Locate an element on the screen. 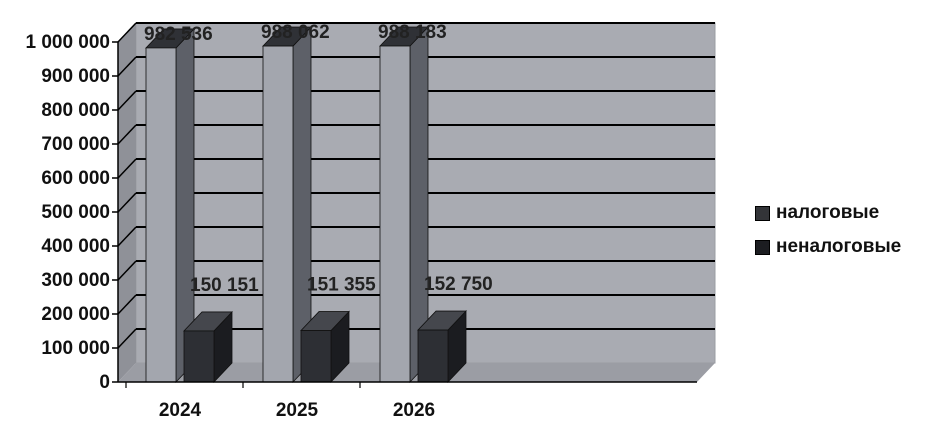 The image size is (929, 421). y-tick-label: 0 is located at coordinates (104, 382).